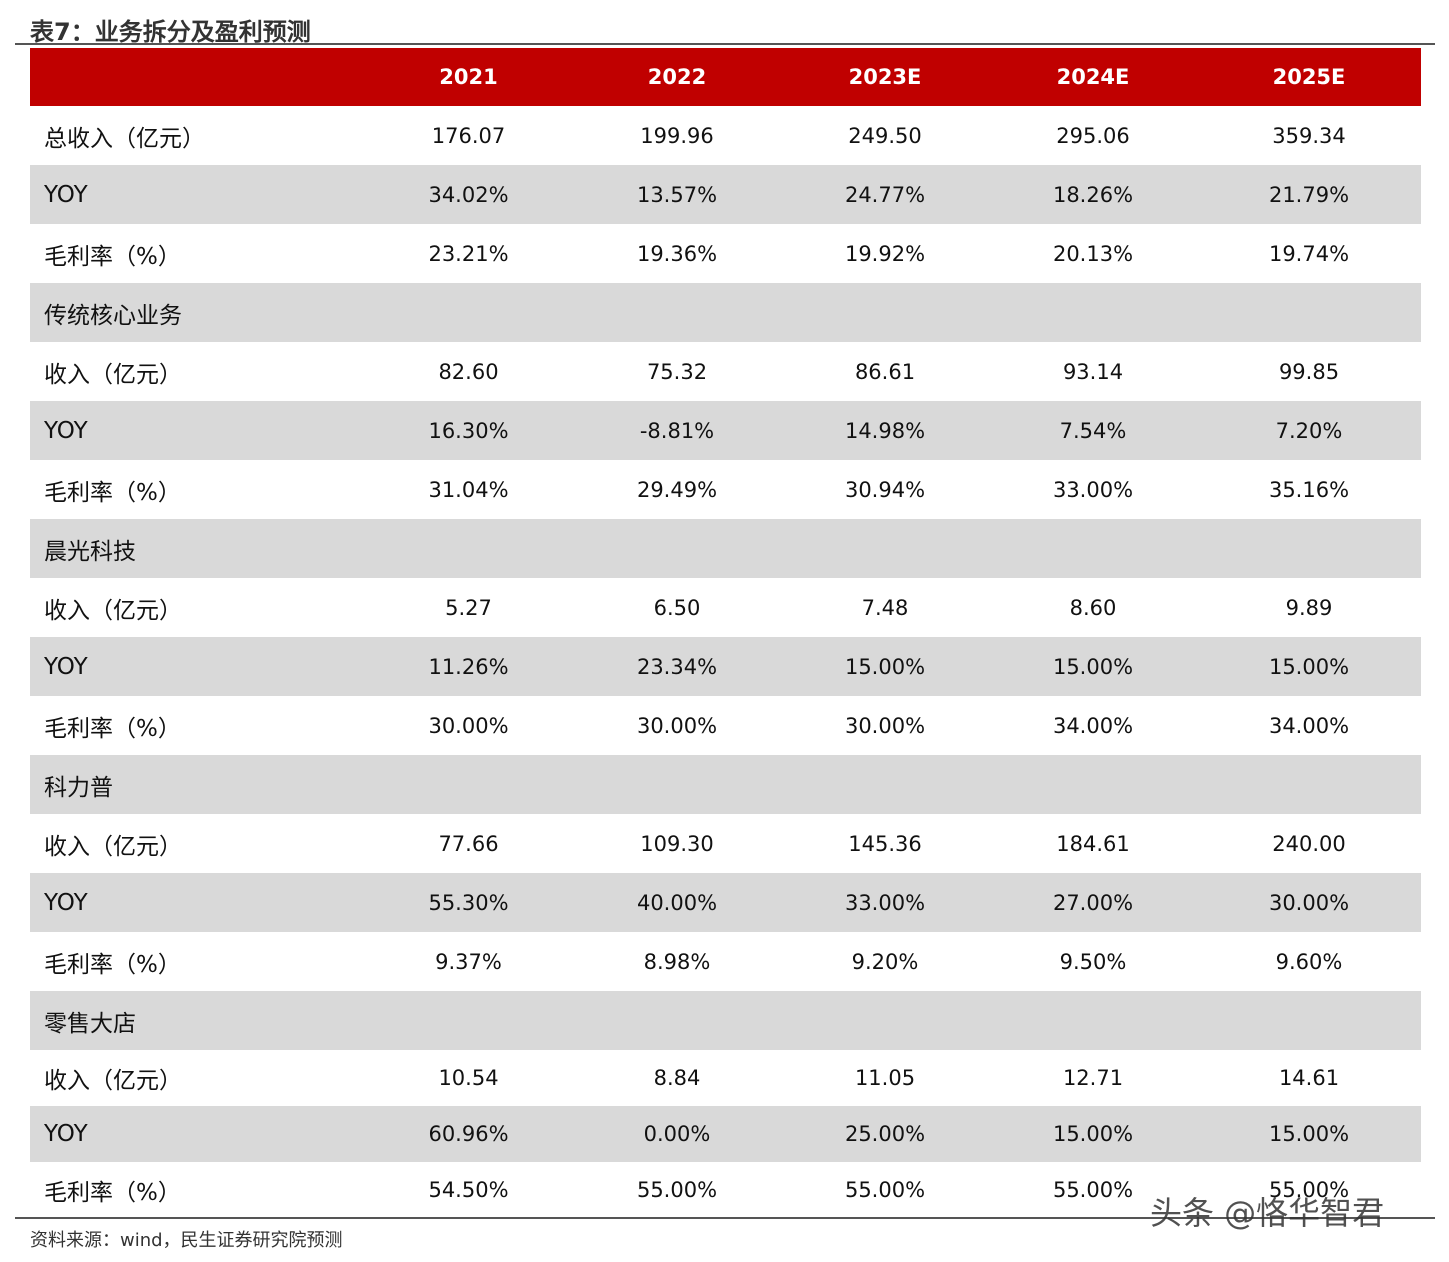  I want to click on cell: 34.00%, so click(1309, 725).